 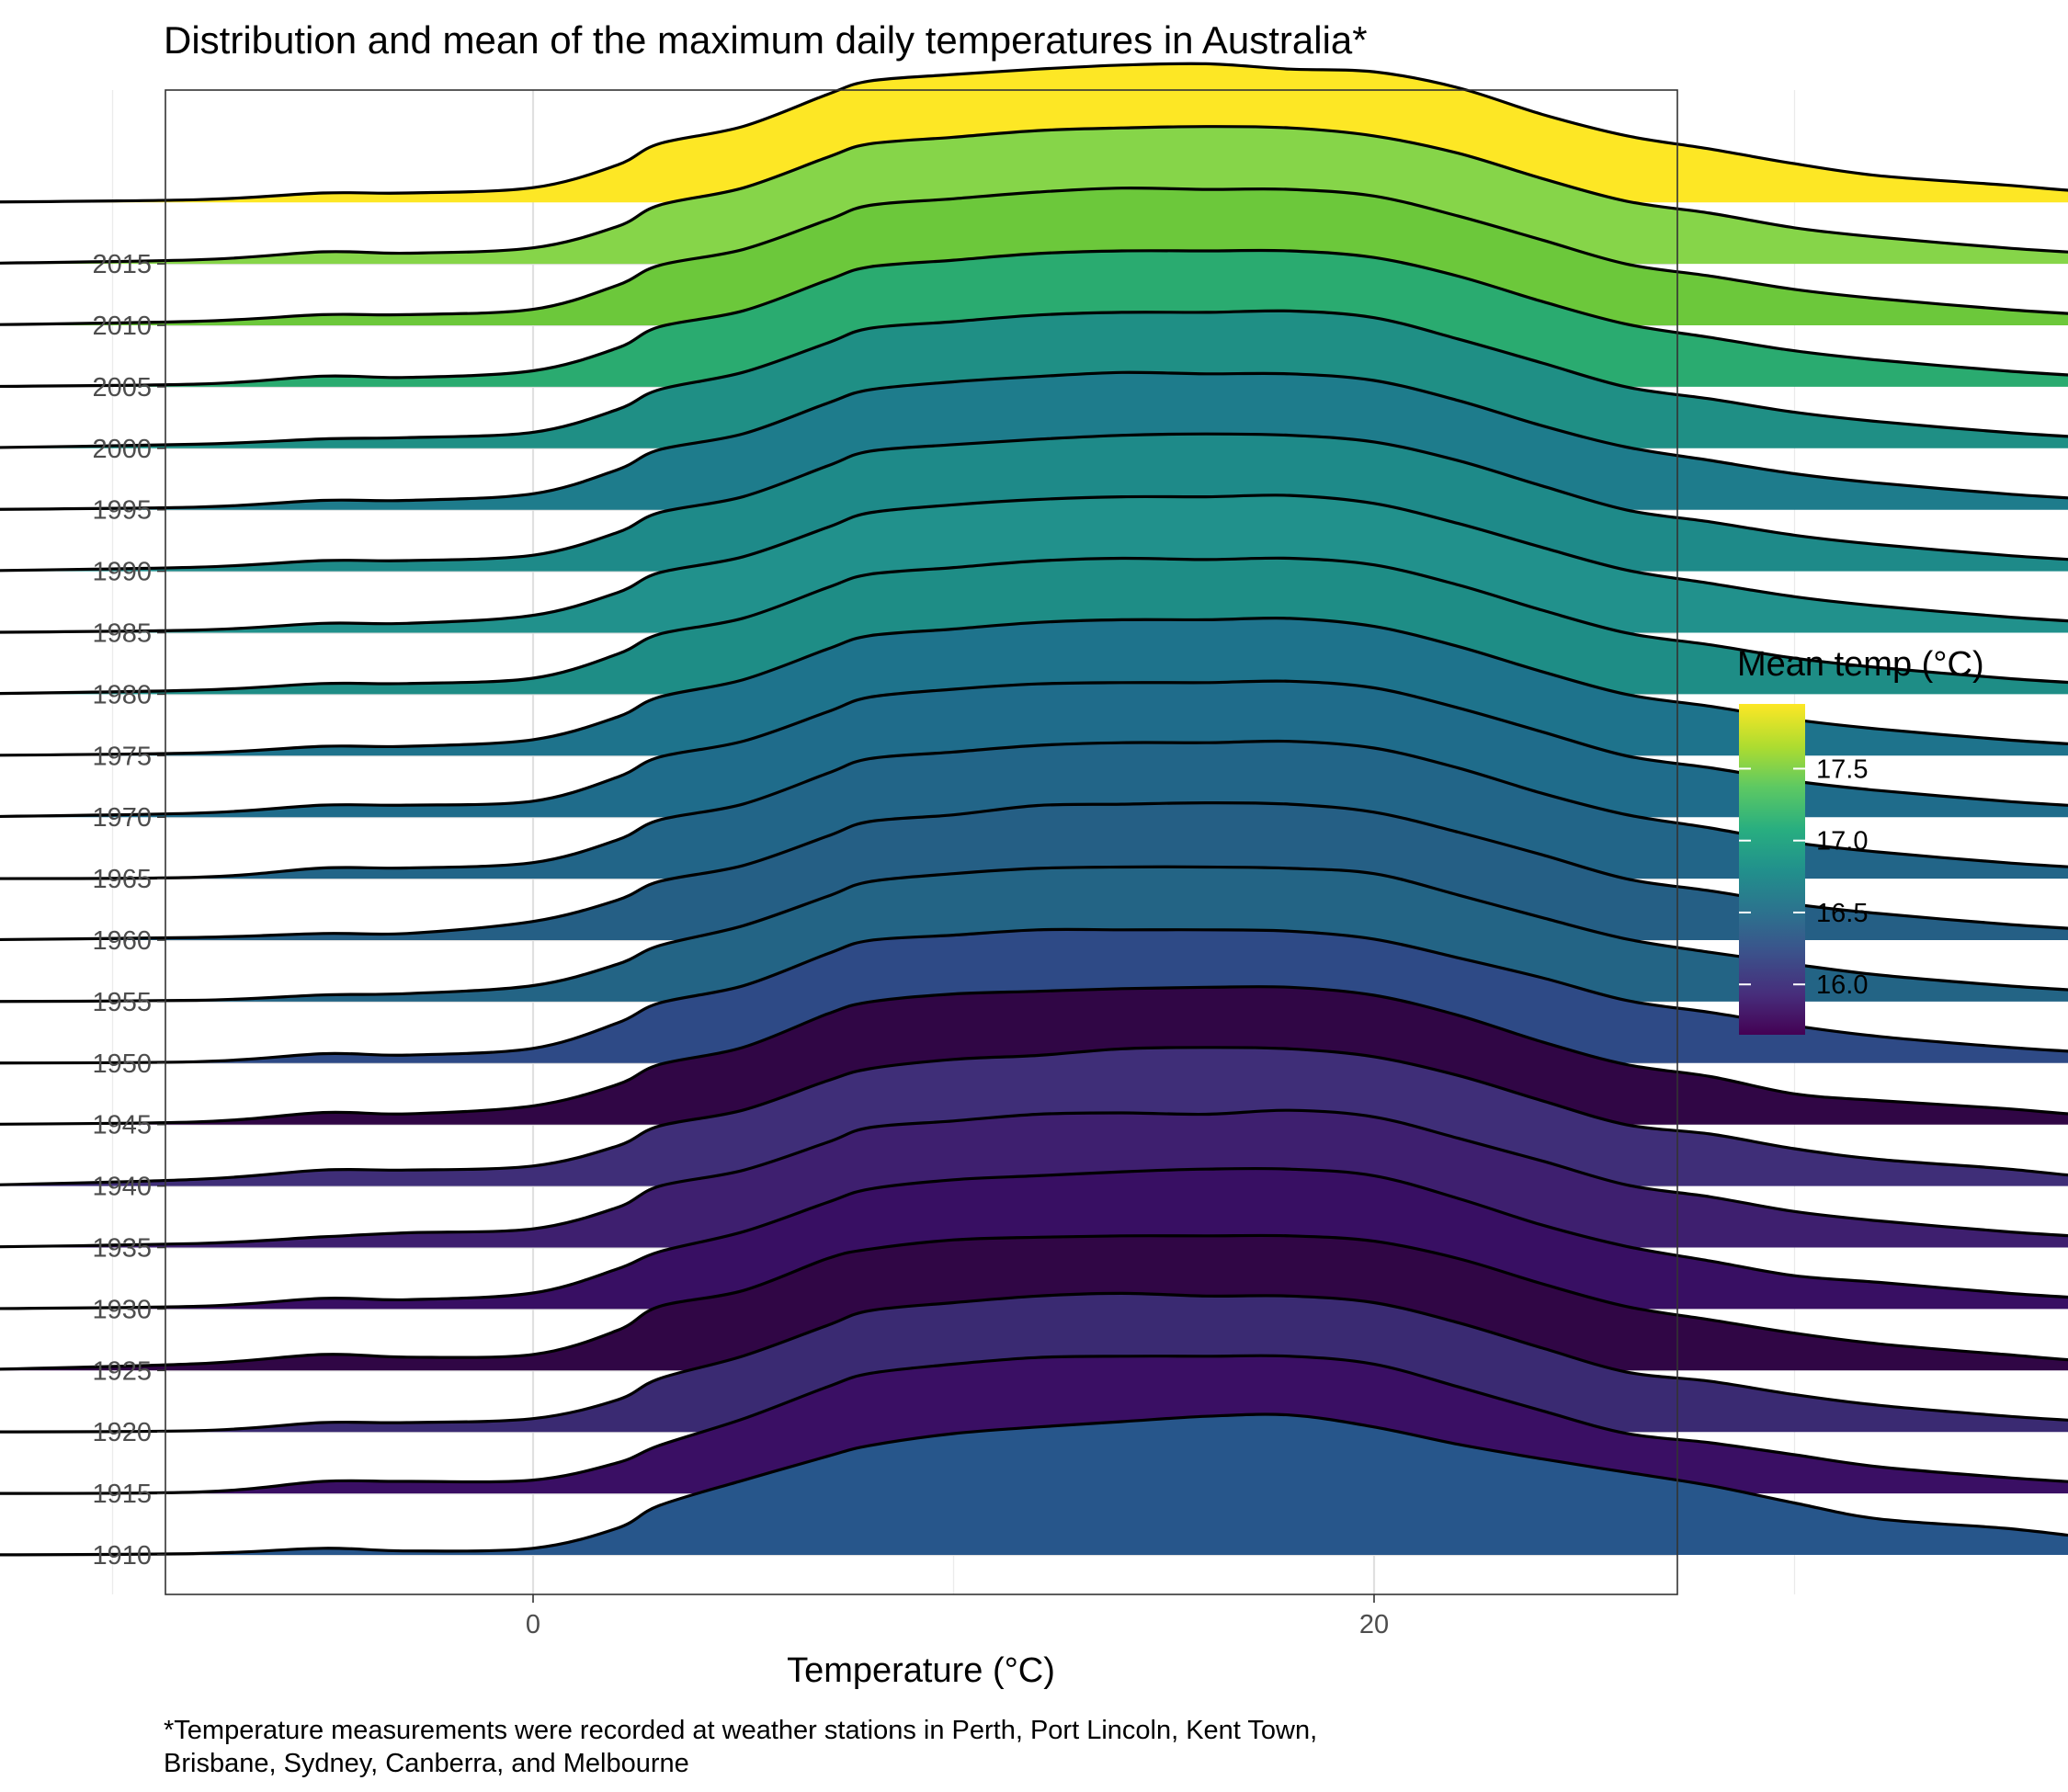 What do you see at coordinates (122, 818) in the screenshot?
I see `y-tick-label: 1970` at bounding box center [122, 818].